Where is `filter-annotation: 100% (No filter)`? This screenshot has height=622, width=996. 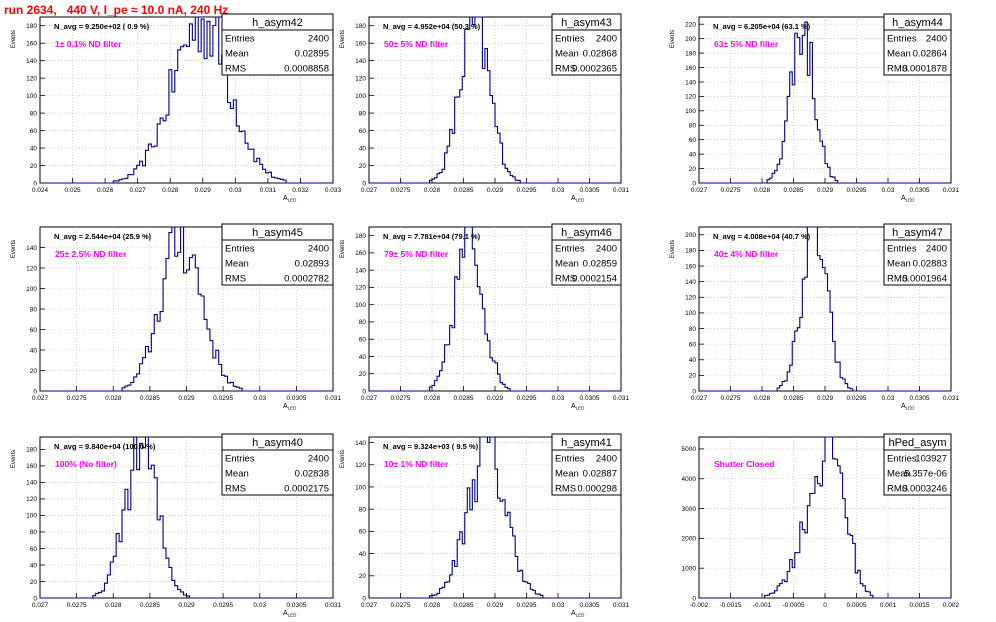 filter-annotation: 100% (No filter) is located at coordinates (86, 464).